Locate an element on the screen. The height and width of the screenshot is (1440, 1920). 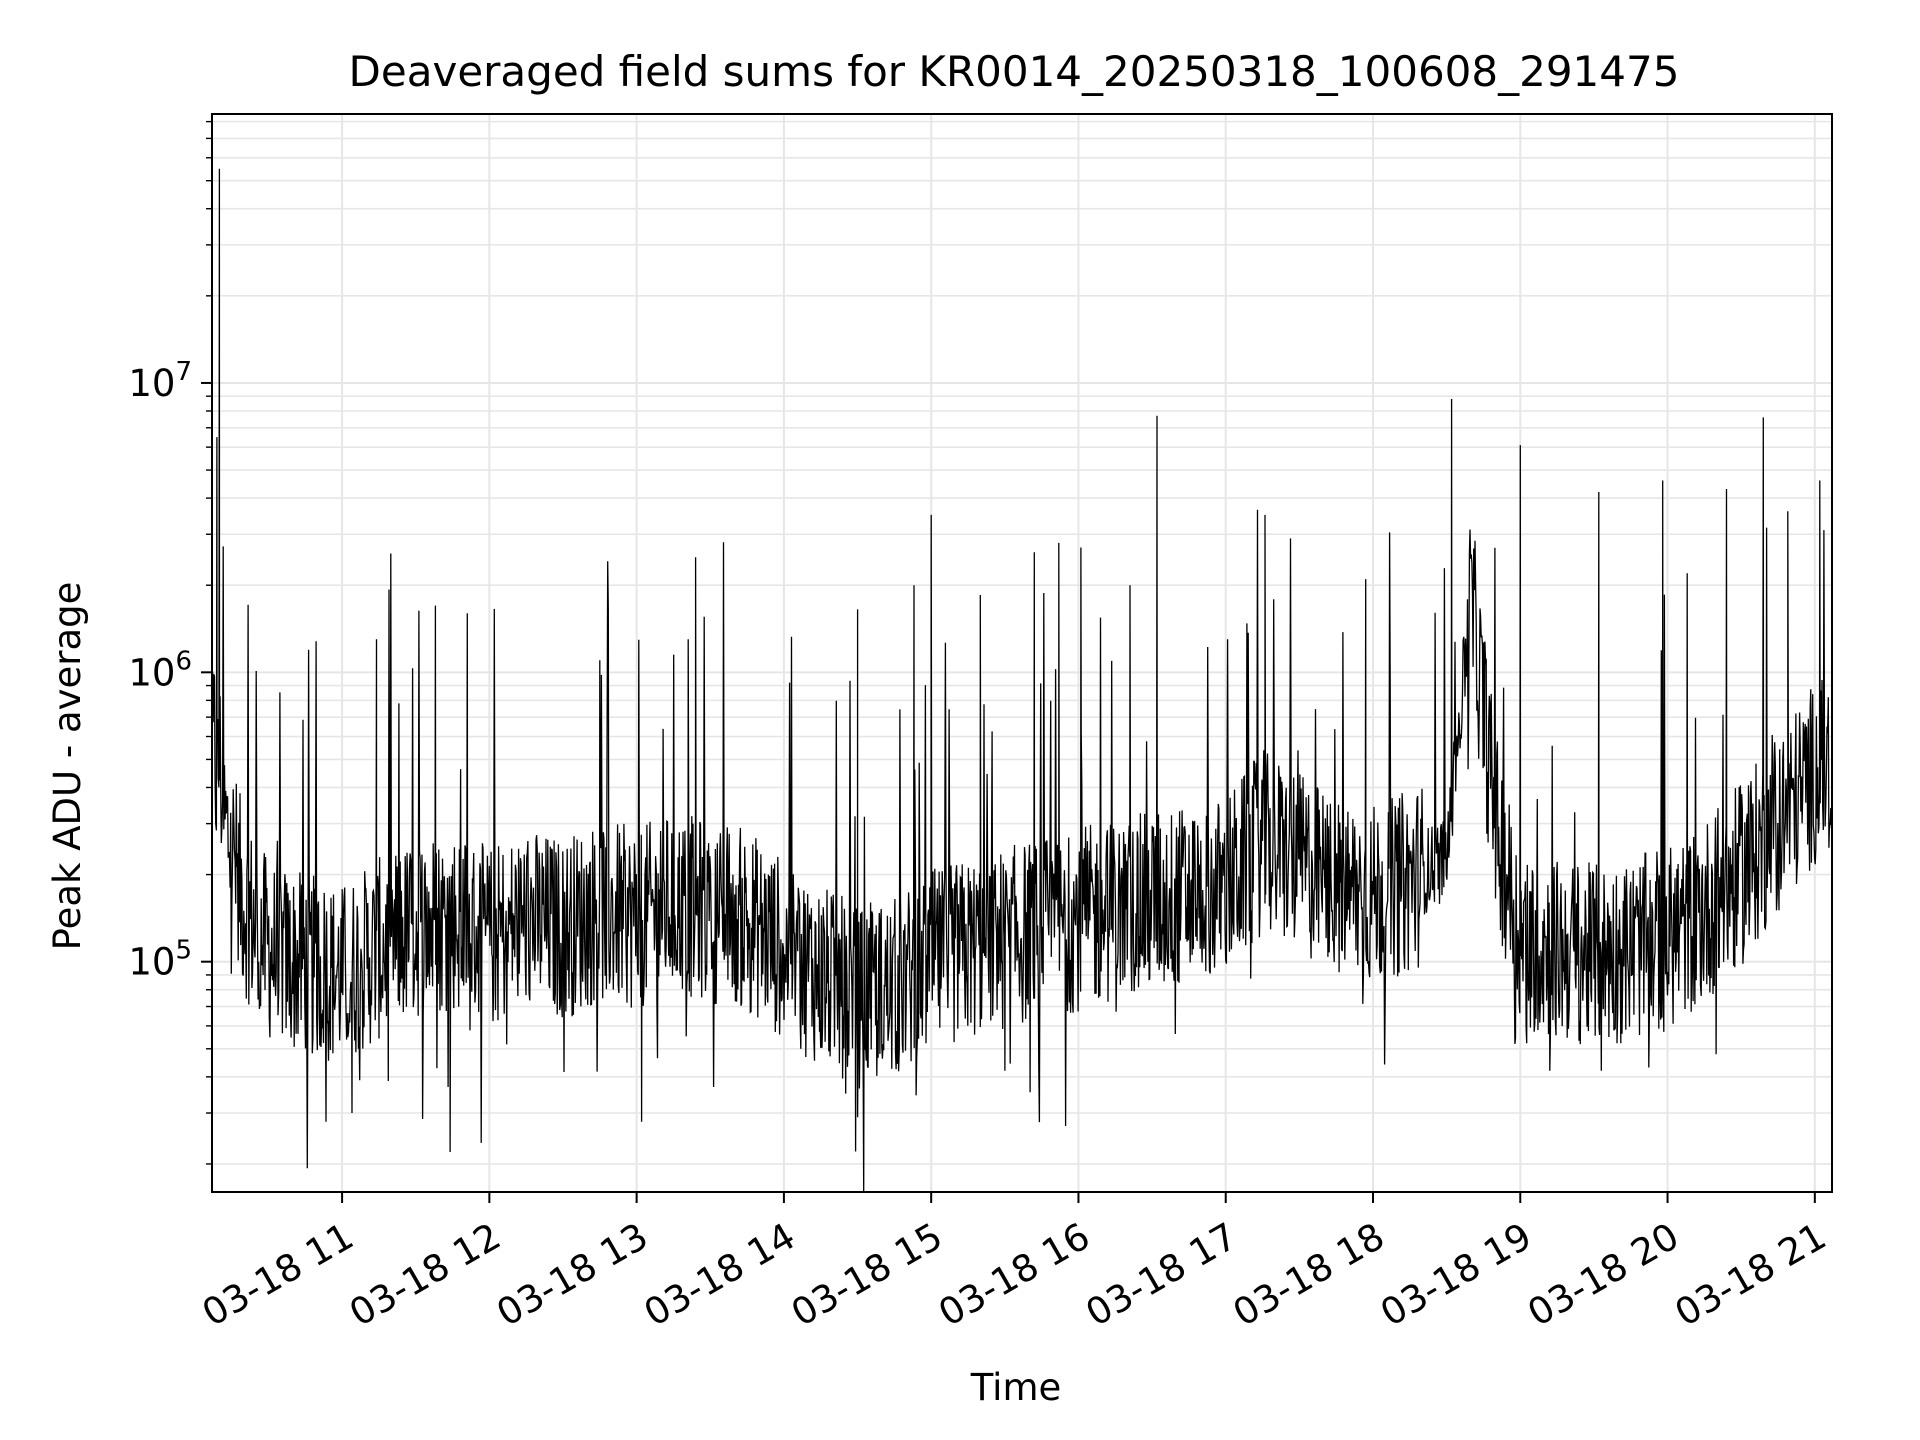
y-tick-label: 105 is located at coordinates (160, 960).